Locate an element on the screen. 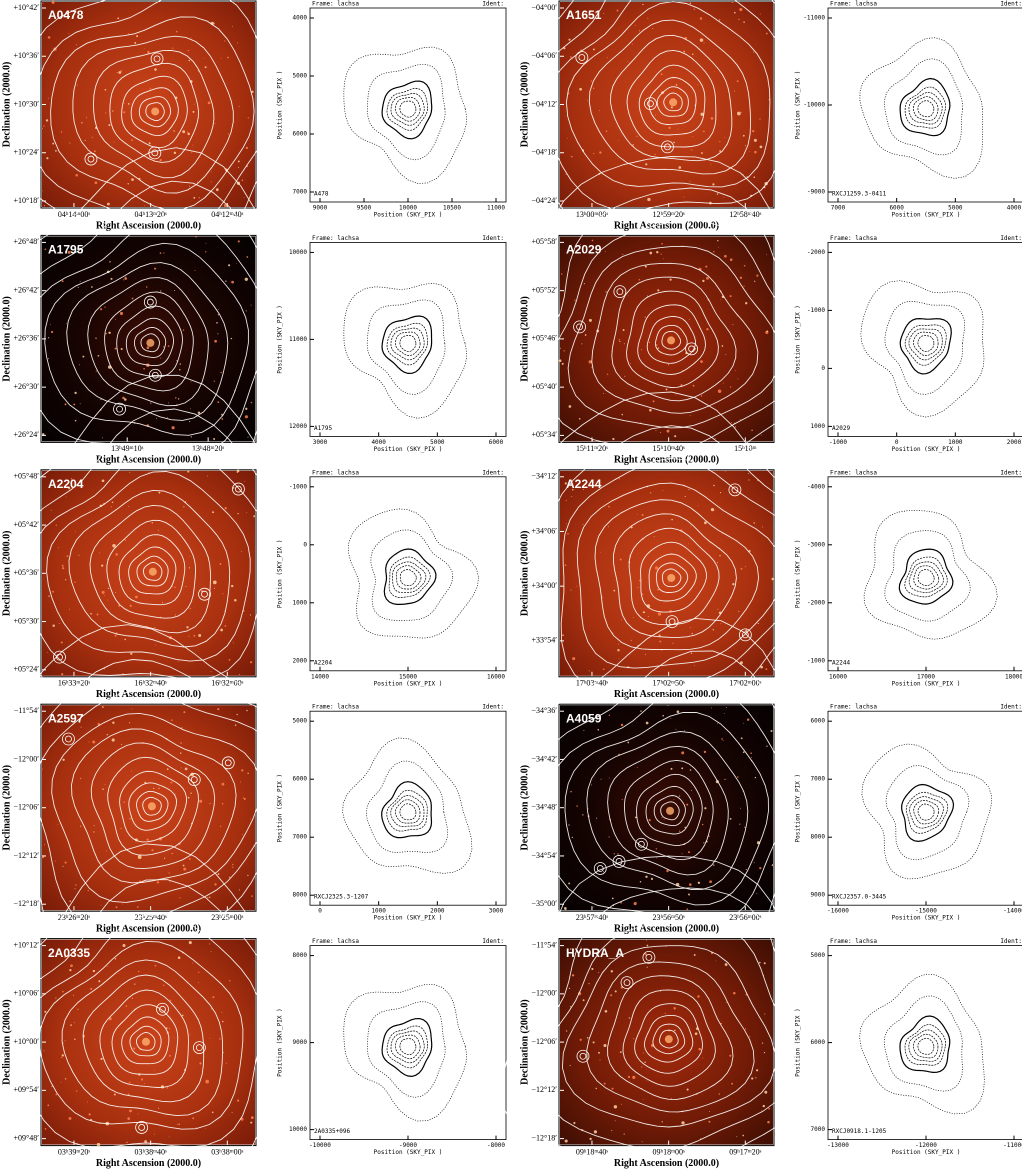  ra-tick-label: 09ʰ18ᵐ00ˢ is located at coordinates (669, 1151).